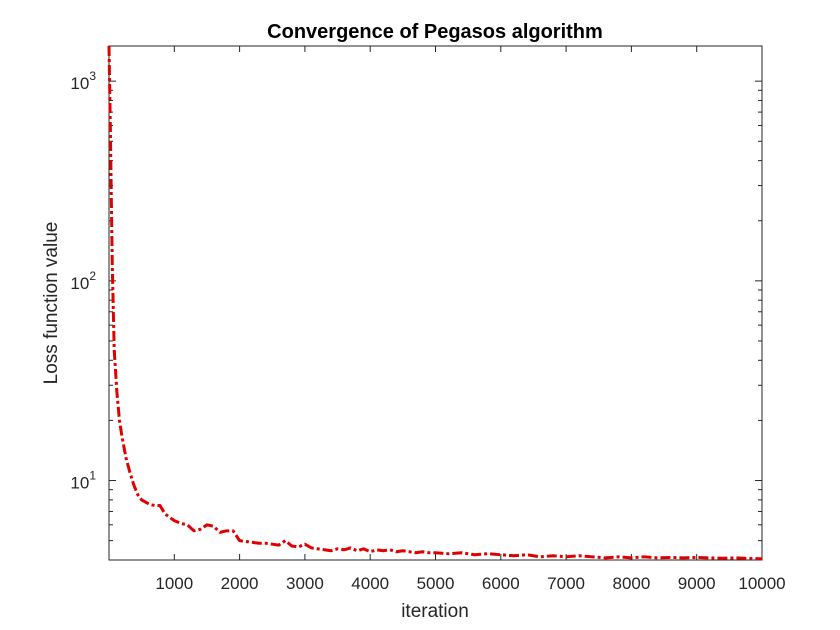 The height and width of the screenshot is (630, 840). I want to click on y-tick-label: 10³, so click(83, 81).